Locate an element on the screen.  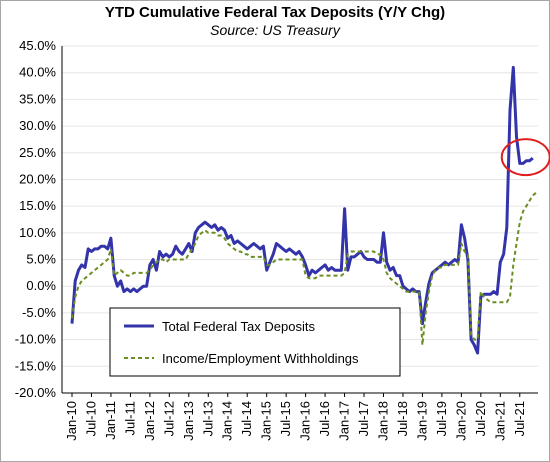
x-tick-label: Jan-20 is located at coordinates (460, 421).